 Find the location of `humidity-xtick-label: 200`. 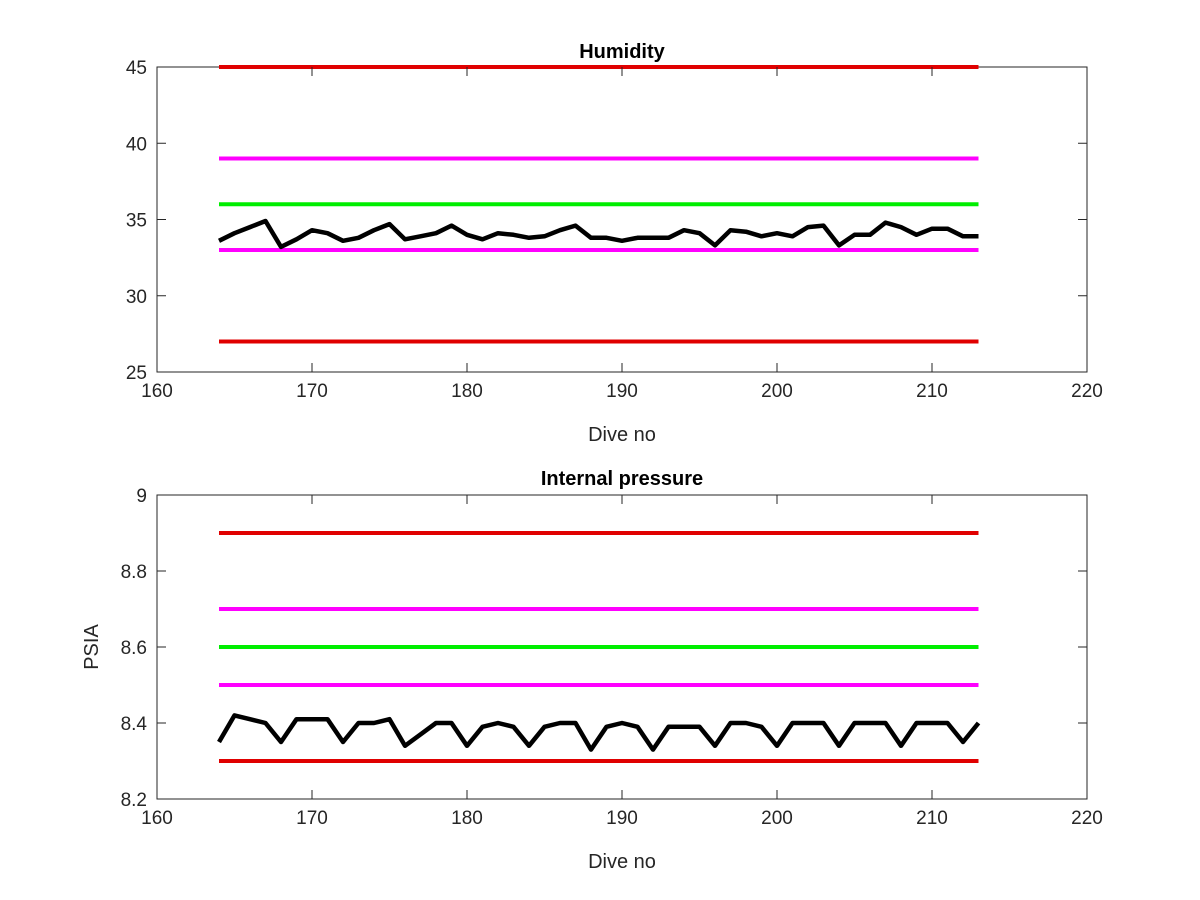

humidity-xtick-label: 200 is located at coordinates (777, 391).